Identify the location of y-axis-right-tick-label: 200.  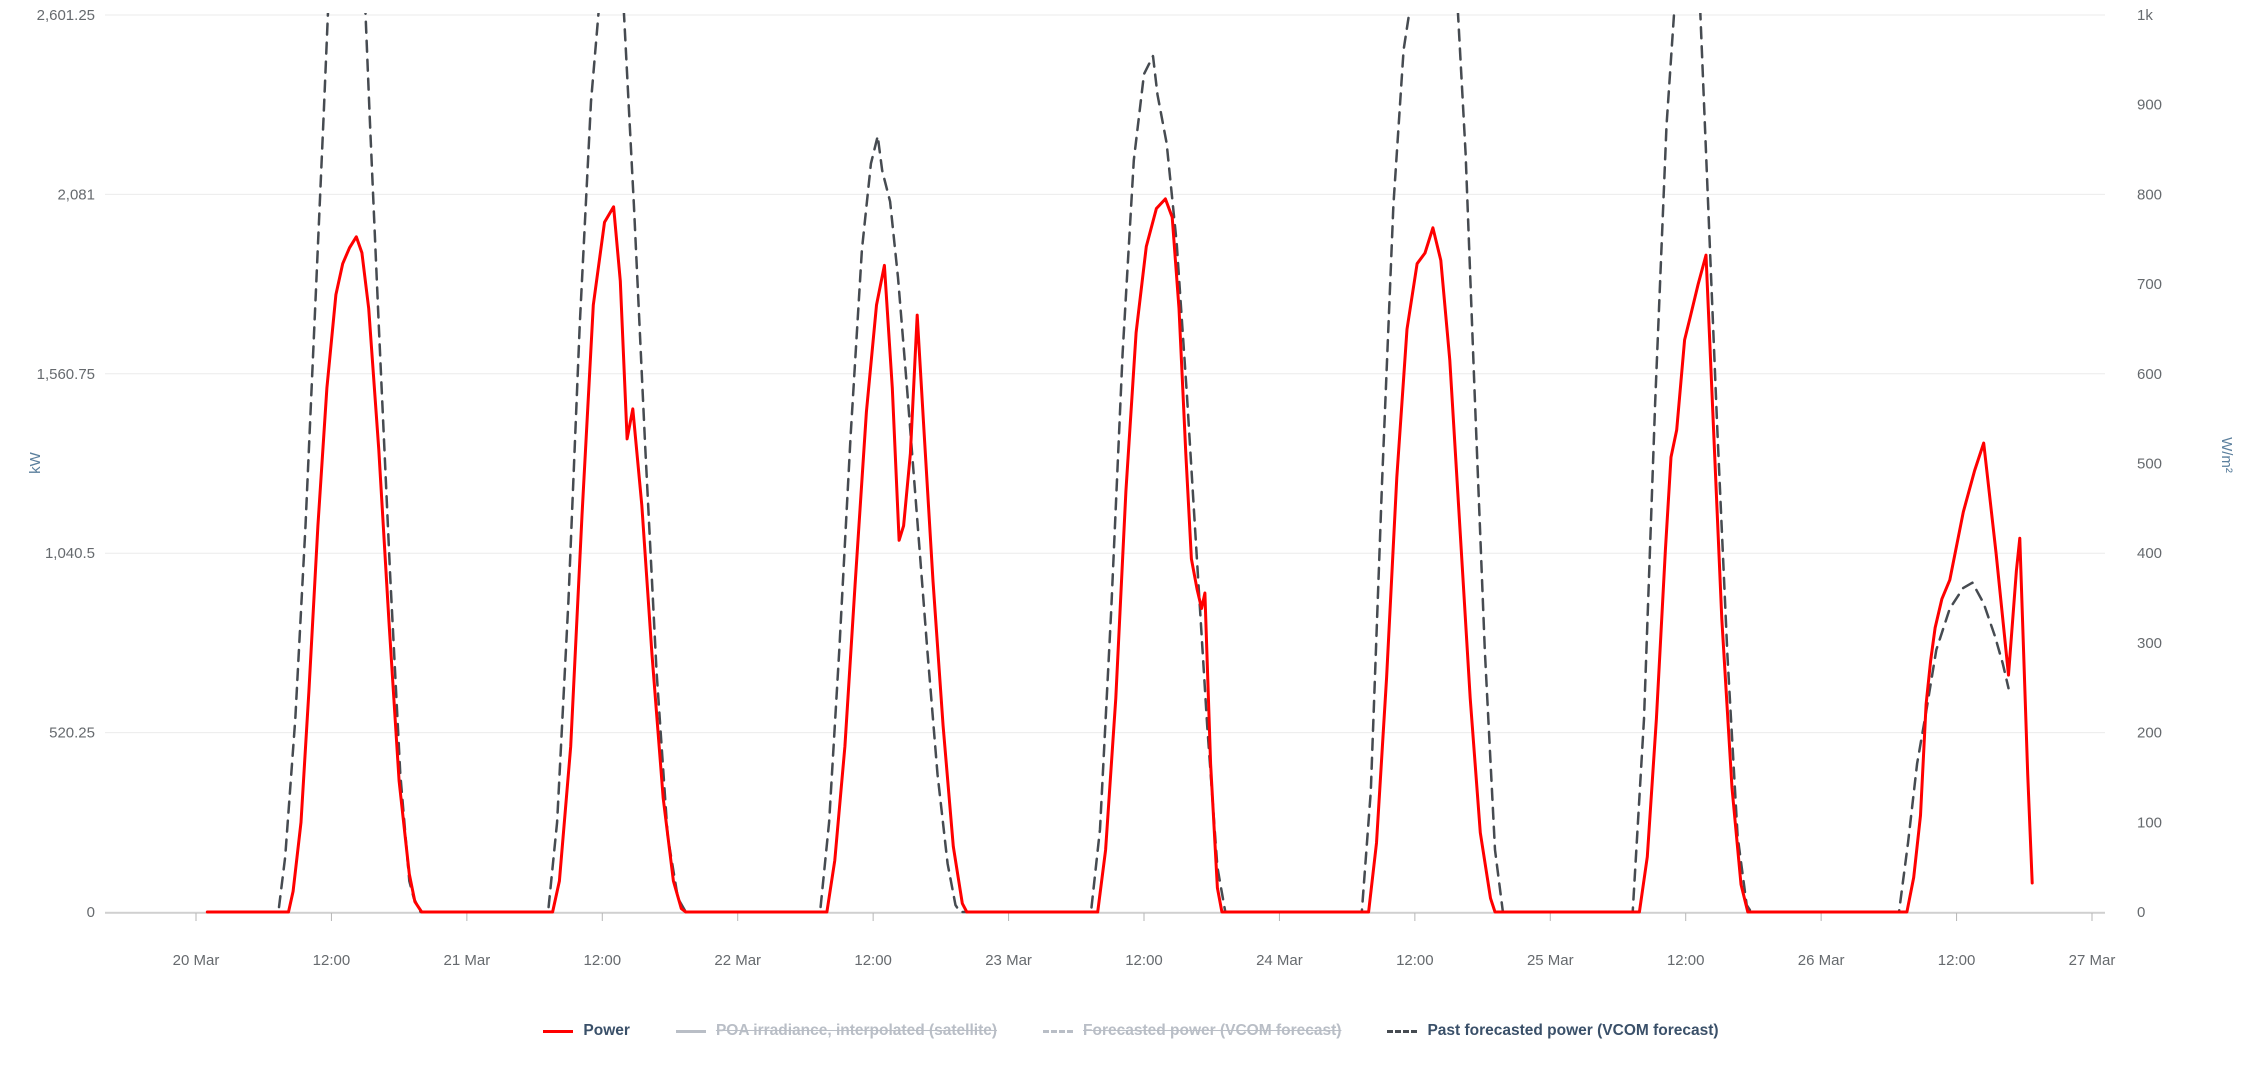
(2149, 733).